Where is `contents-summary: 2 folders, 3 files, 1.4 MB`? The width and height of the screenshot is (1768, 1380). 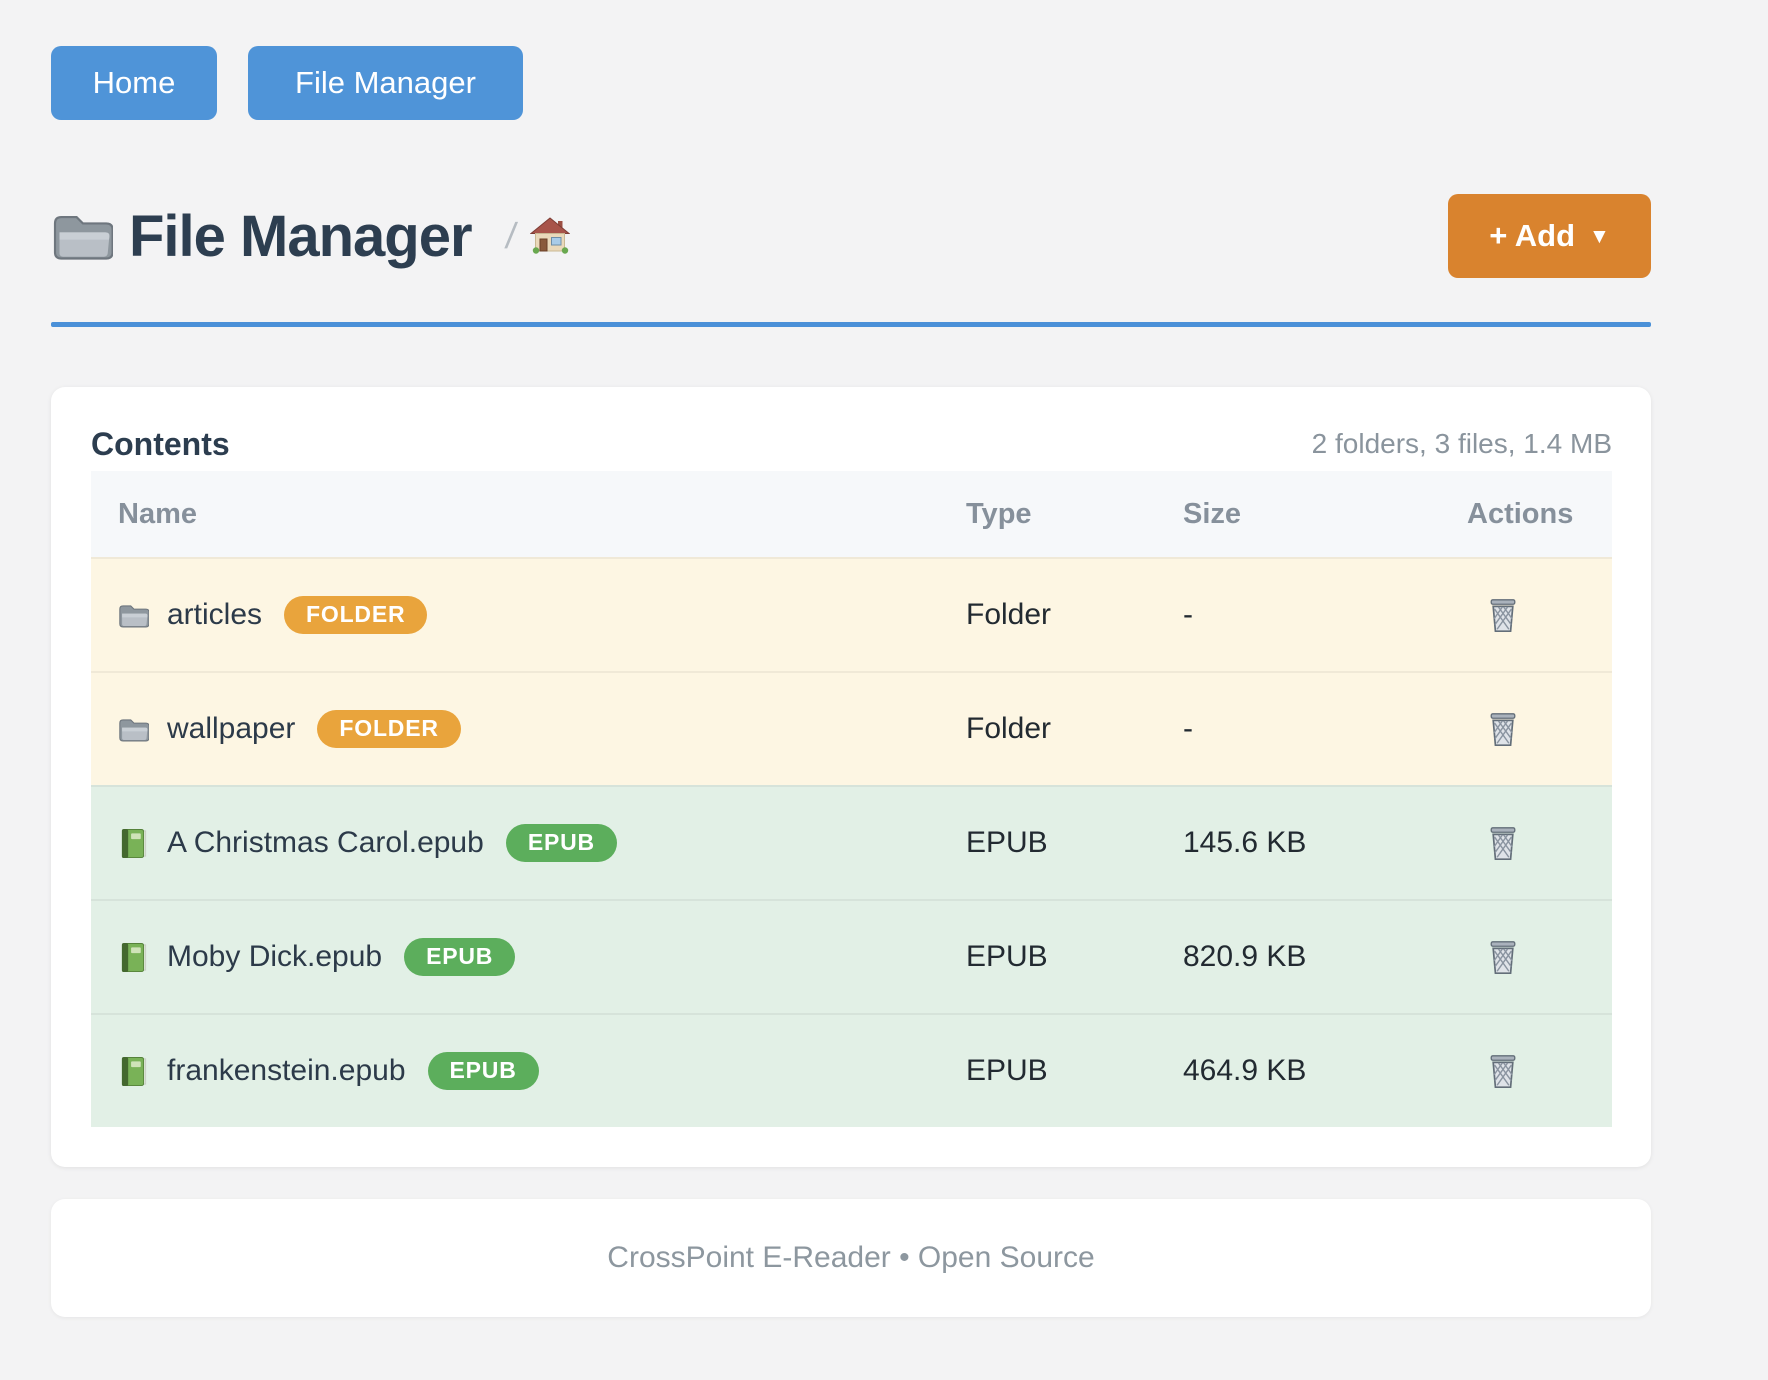
contents-summary: 2 folders, 3 files, 1.4 MB is located at coordinates (1461, 443).